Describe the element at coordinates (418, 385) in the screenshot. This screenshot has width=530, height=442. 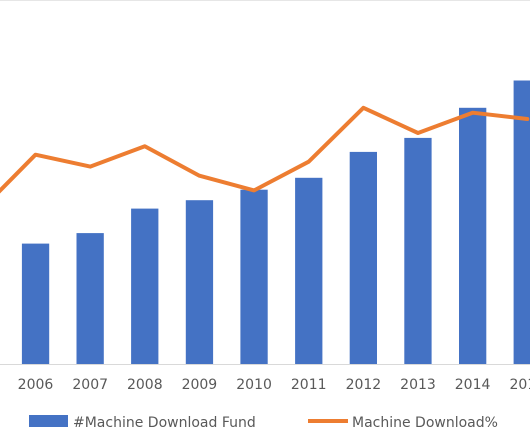
I see `x-tick-label-2013: 2013` at that location.